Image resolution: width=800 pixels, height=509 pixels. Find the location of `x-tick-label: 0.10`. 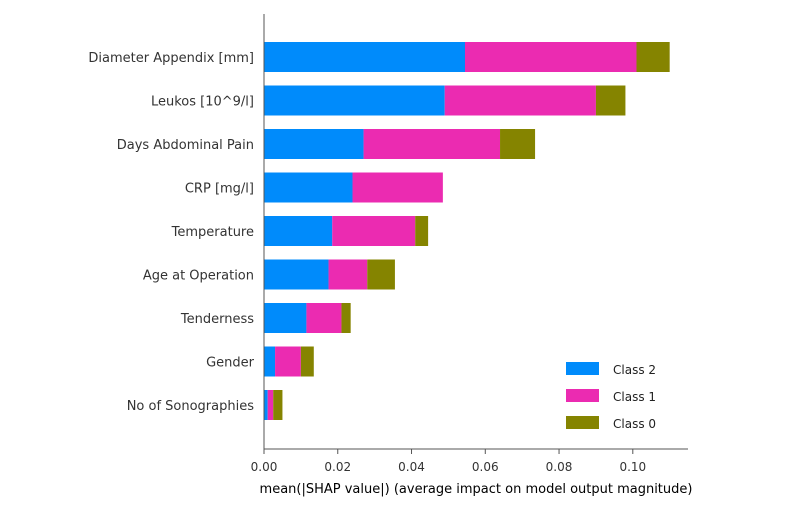

x-tick-label: 0.10 is located at coordinates (632, 467).